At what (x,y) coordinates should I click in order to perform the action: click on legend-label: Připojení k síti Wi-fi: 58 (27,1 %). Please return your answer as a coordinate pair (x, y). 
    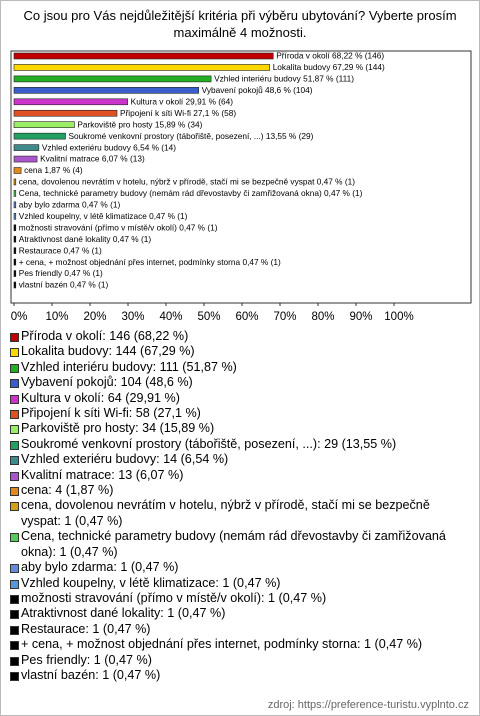
    Looking at the image, I should click on (111, 413).